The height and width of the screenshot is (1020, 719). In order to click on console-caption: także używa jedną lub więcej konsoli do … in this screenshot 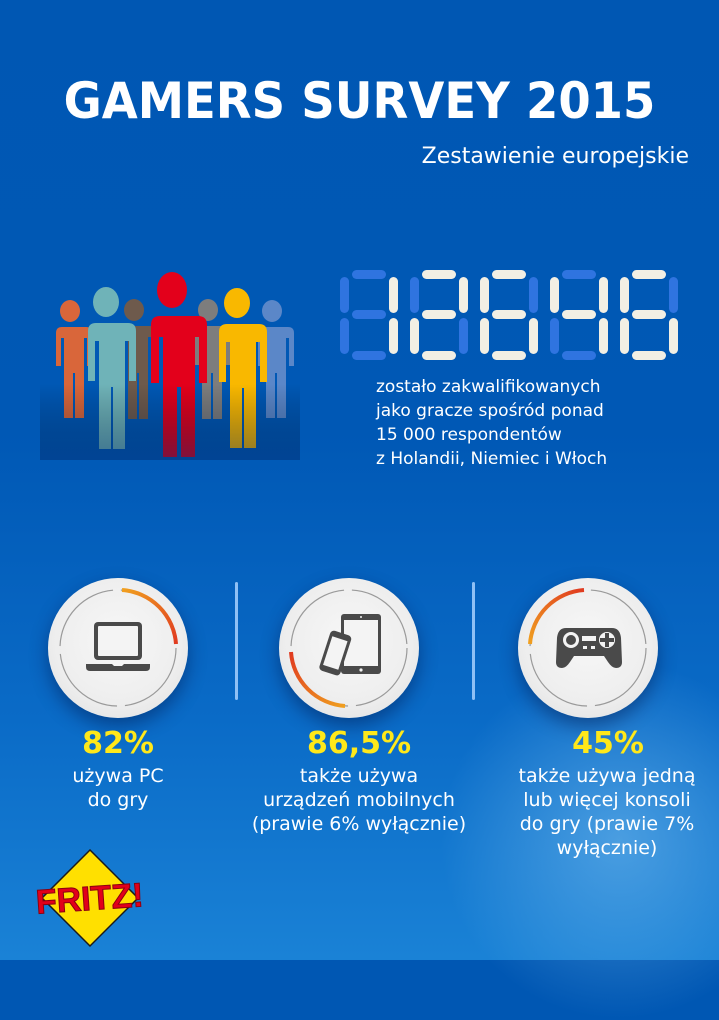, I will do `click(607, 812)`.